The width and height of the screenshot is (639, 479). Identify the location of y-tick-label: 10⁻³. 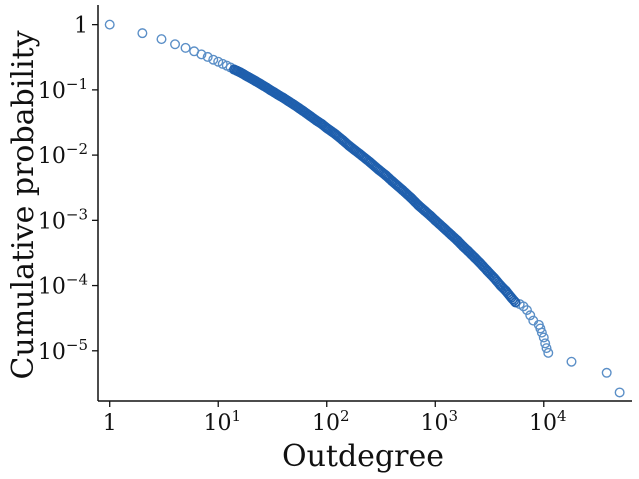
(63, 219).